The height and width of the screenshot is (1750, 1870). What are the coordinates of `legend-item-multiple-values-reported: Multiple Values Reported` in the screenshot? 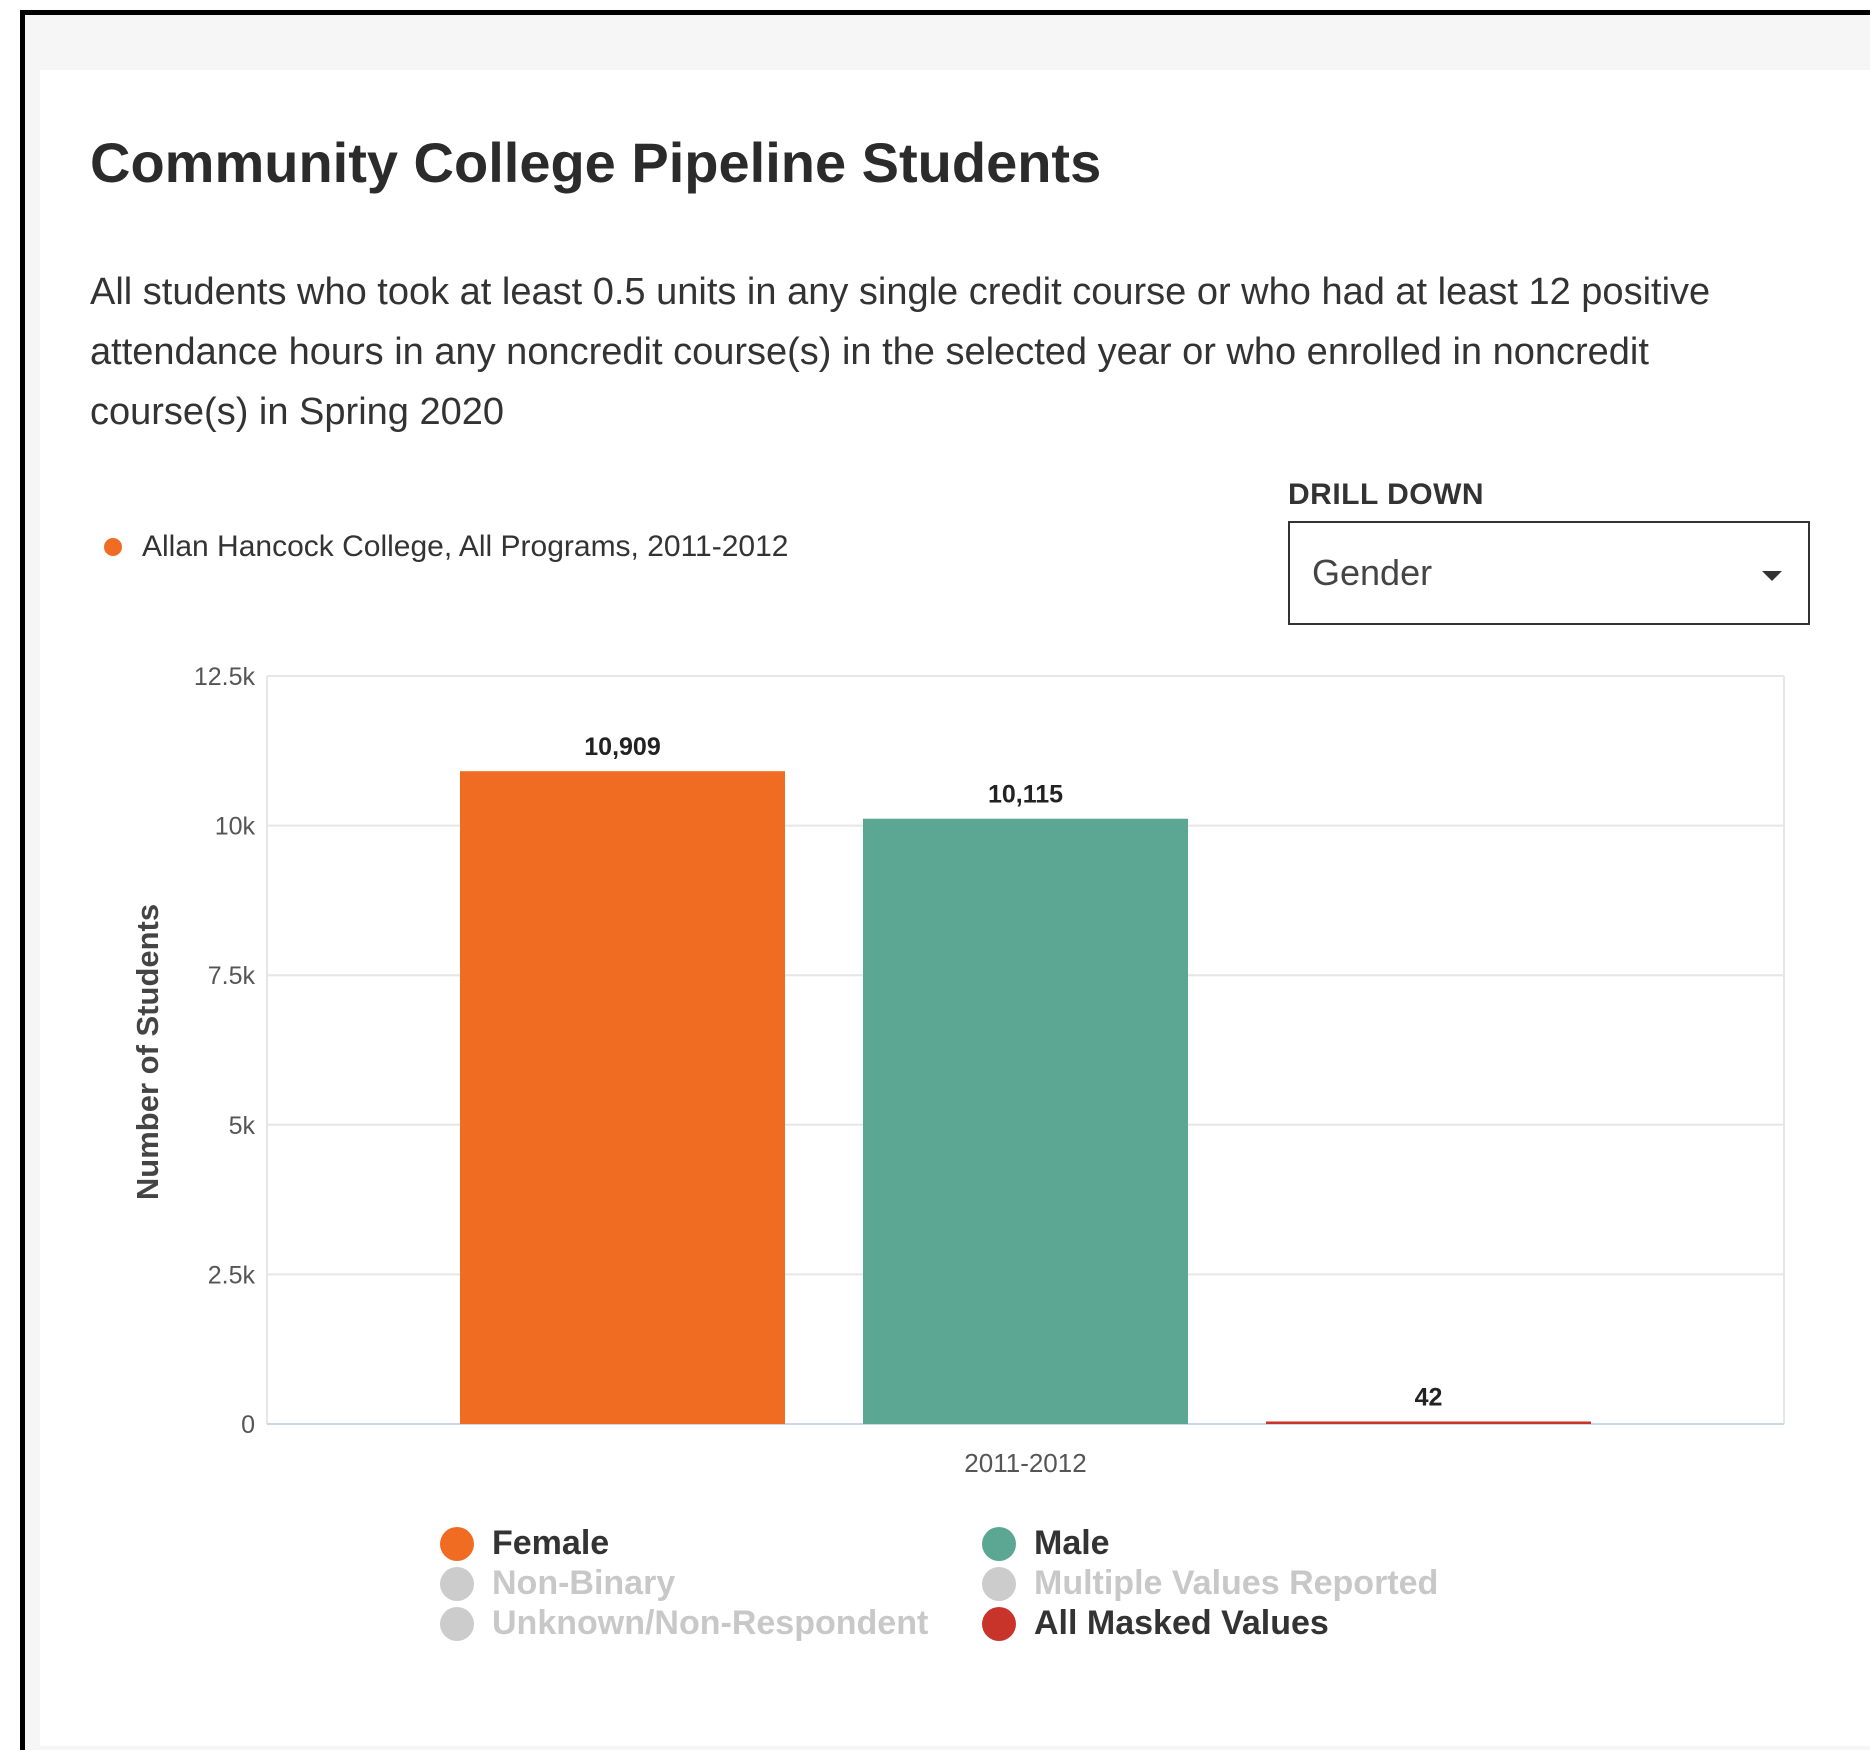 It's located at (1210, 1583).